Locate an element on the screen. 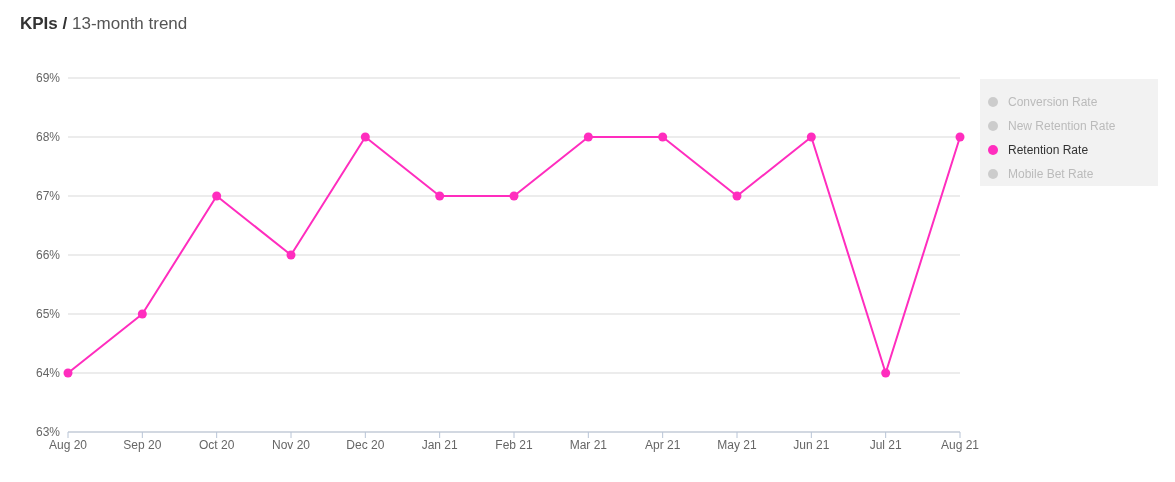 This screenshot has height=482, width=1175. x-tick-label: Oct 20 is located at coordinates (216, 444).